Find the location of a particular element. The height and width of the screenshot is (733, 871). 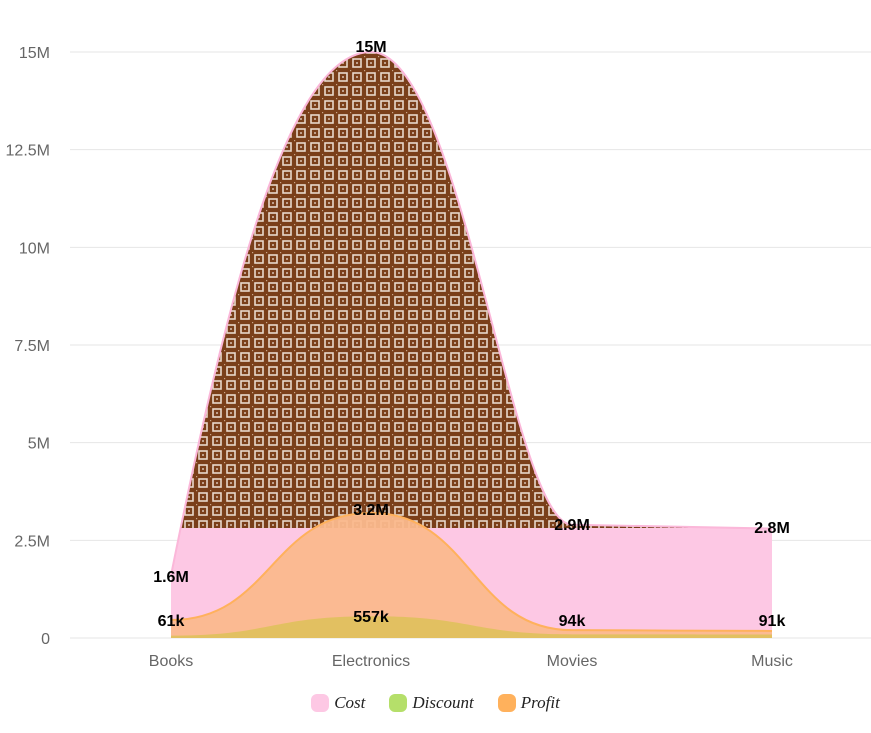

legend-label: Cost is located at coordinates (350, 702).